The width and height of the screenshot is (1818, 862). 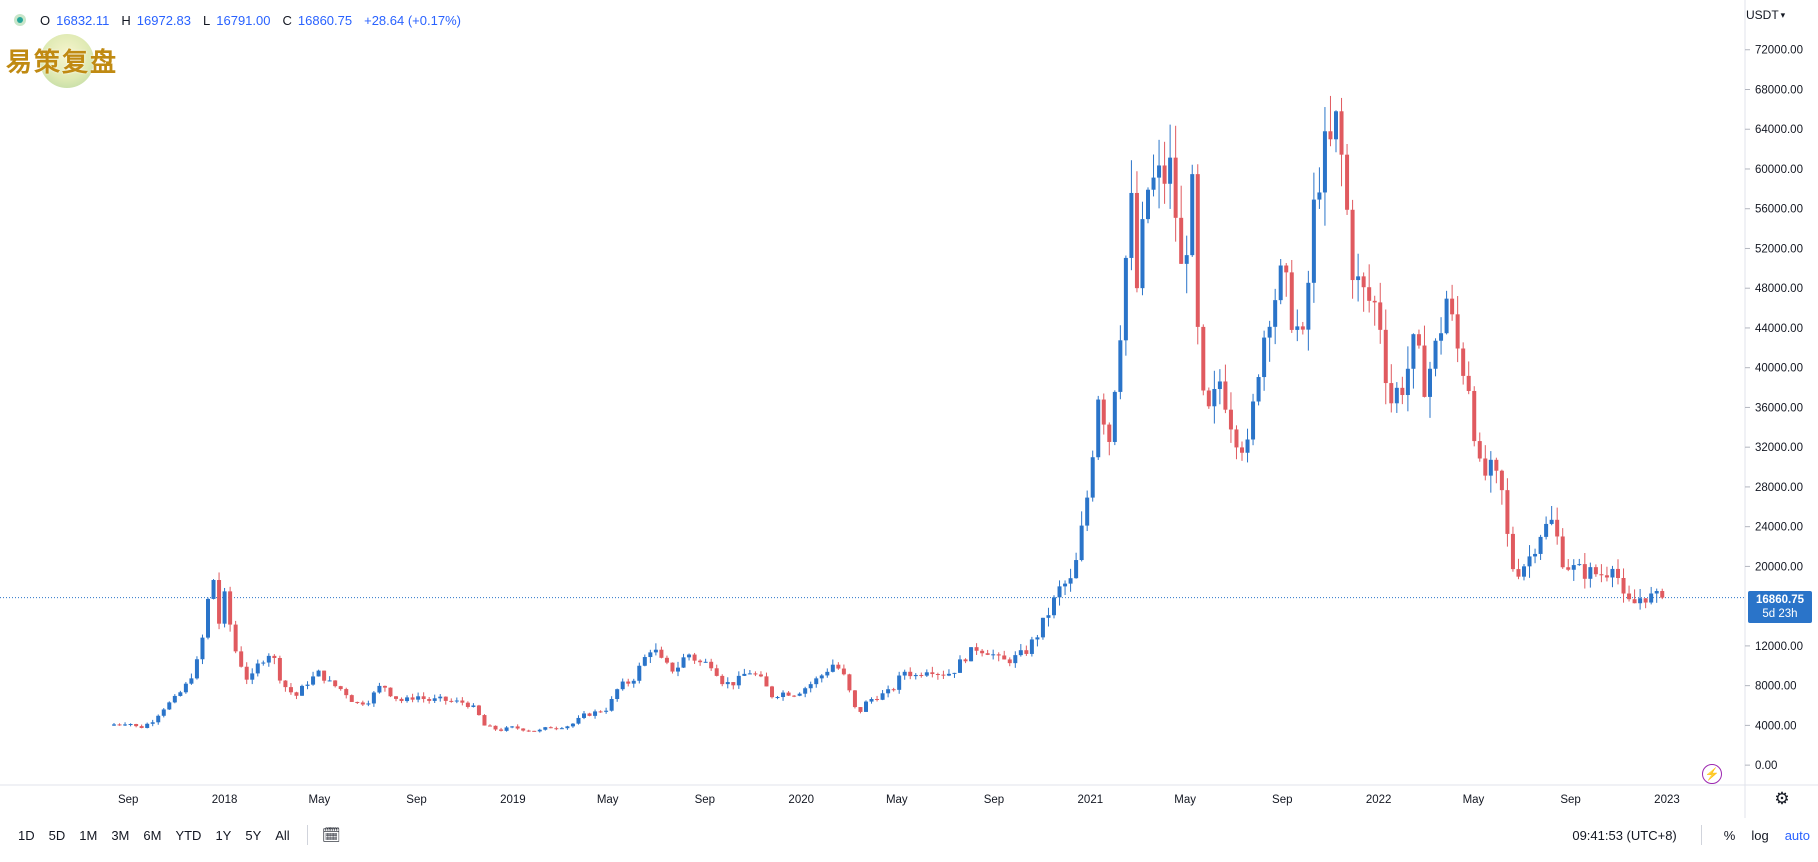 I want to click on x-tick-label: 2020, so click(x=801, y=800).